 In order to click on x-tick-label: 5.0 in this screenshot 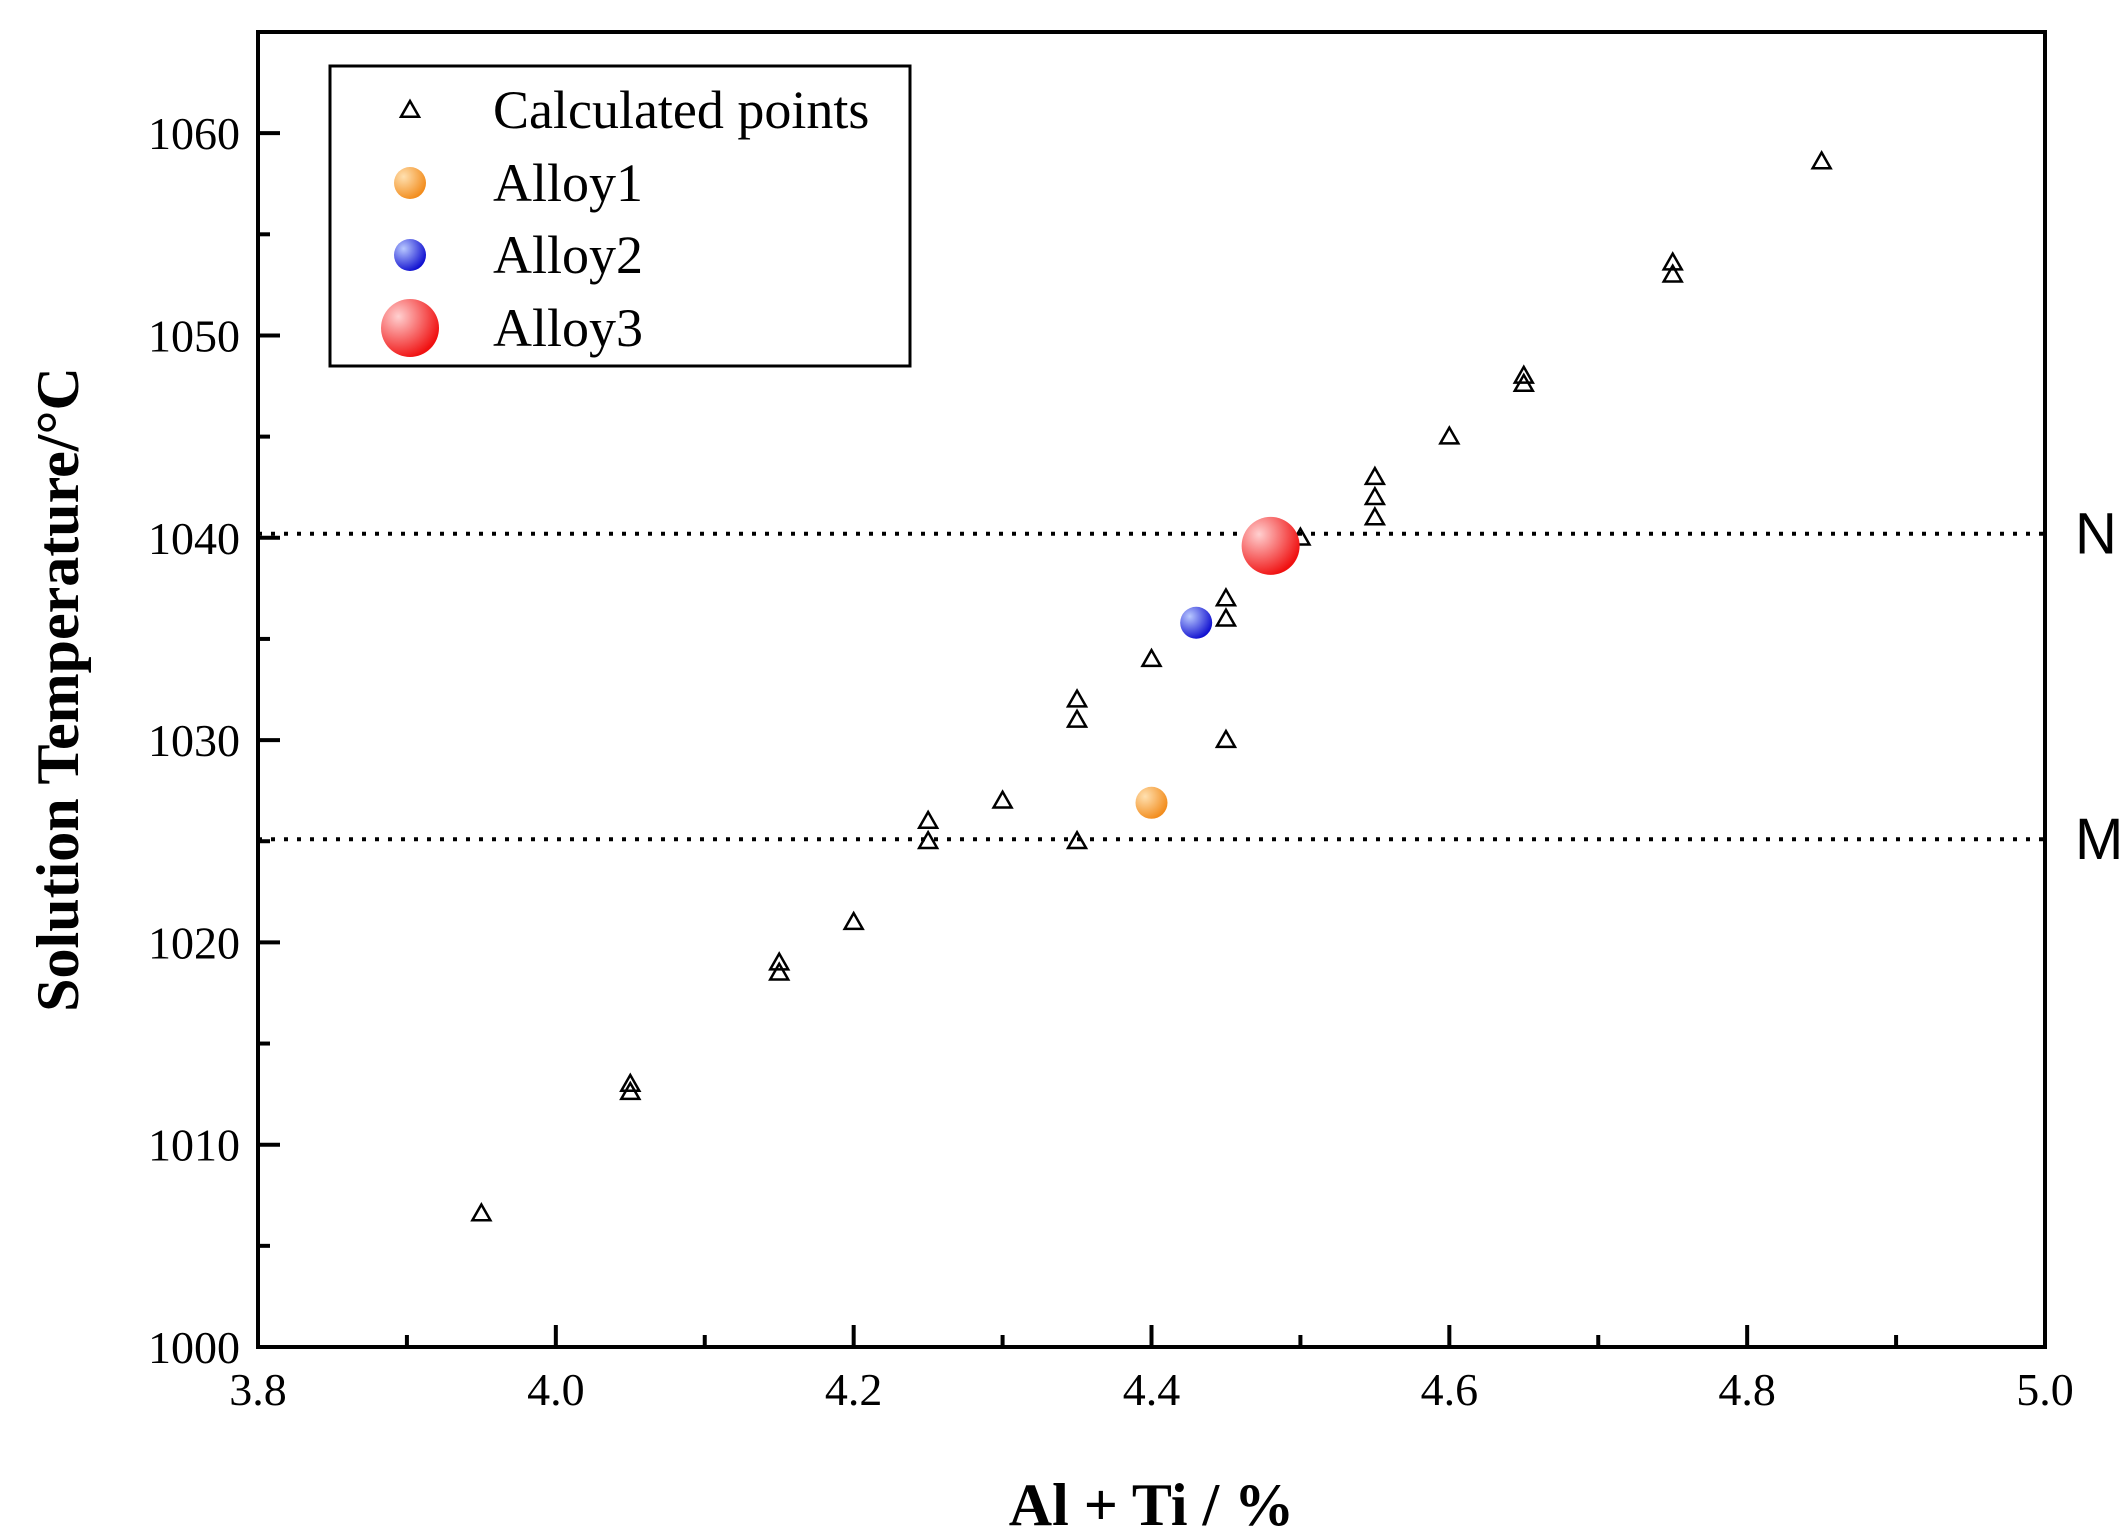, I will do `click(2045, 1389)`.